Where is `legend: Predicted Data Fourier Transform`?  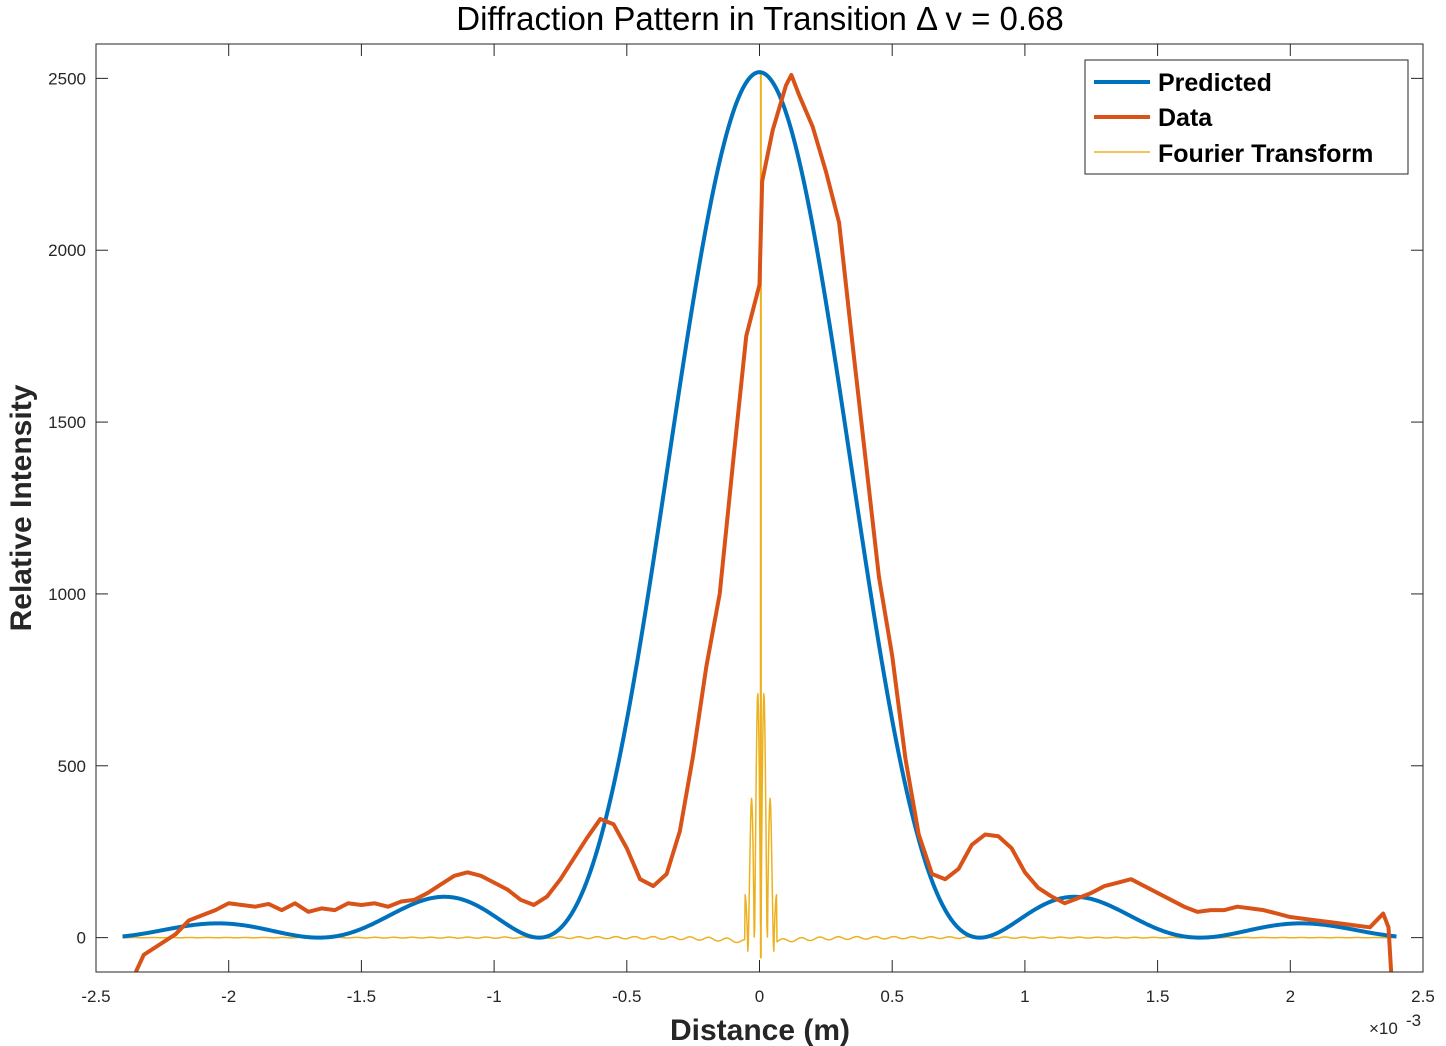
legend: Predicted Data Fourier Transform is located at coordinates (1246, 117).